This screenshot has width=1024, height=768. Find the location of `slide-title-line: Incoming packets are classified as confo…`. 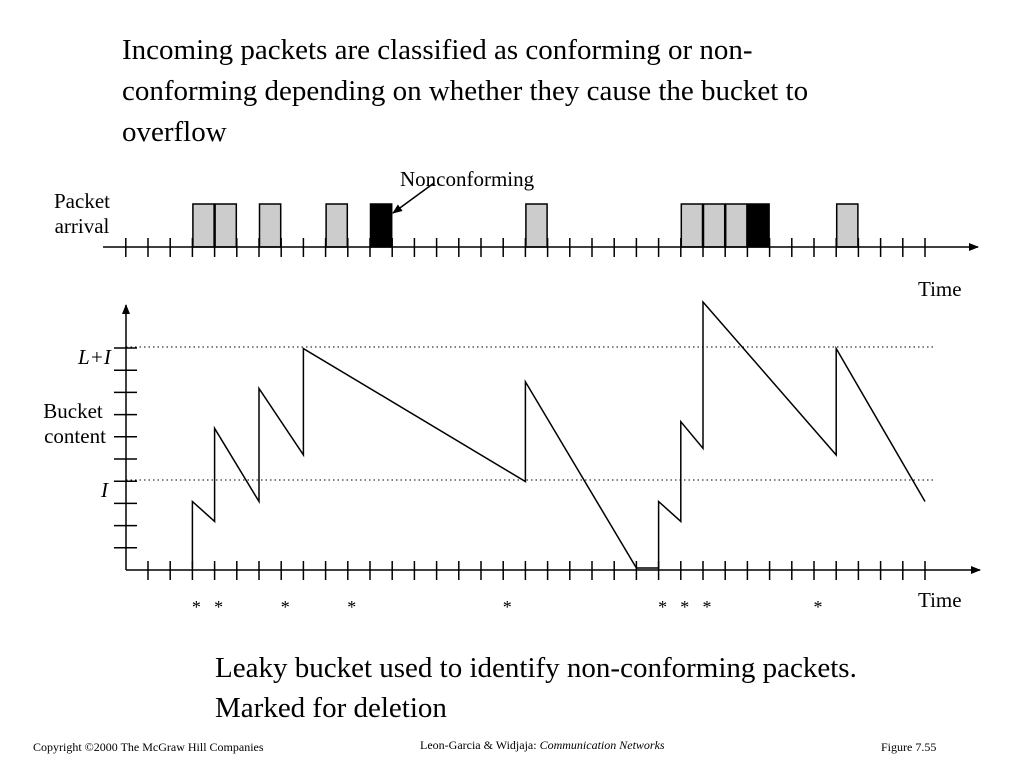

slide-title-line: Incoming packets are classified as confo… is located at coordinates (437, 50).